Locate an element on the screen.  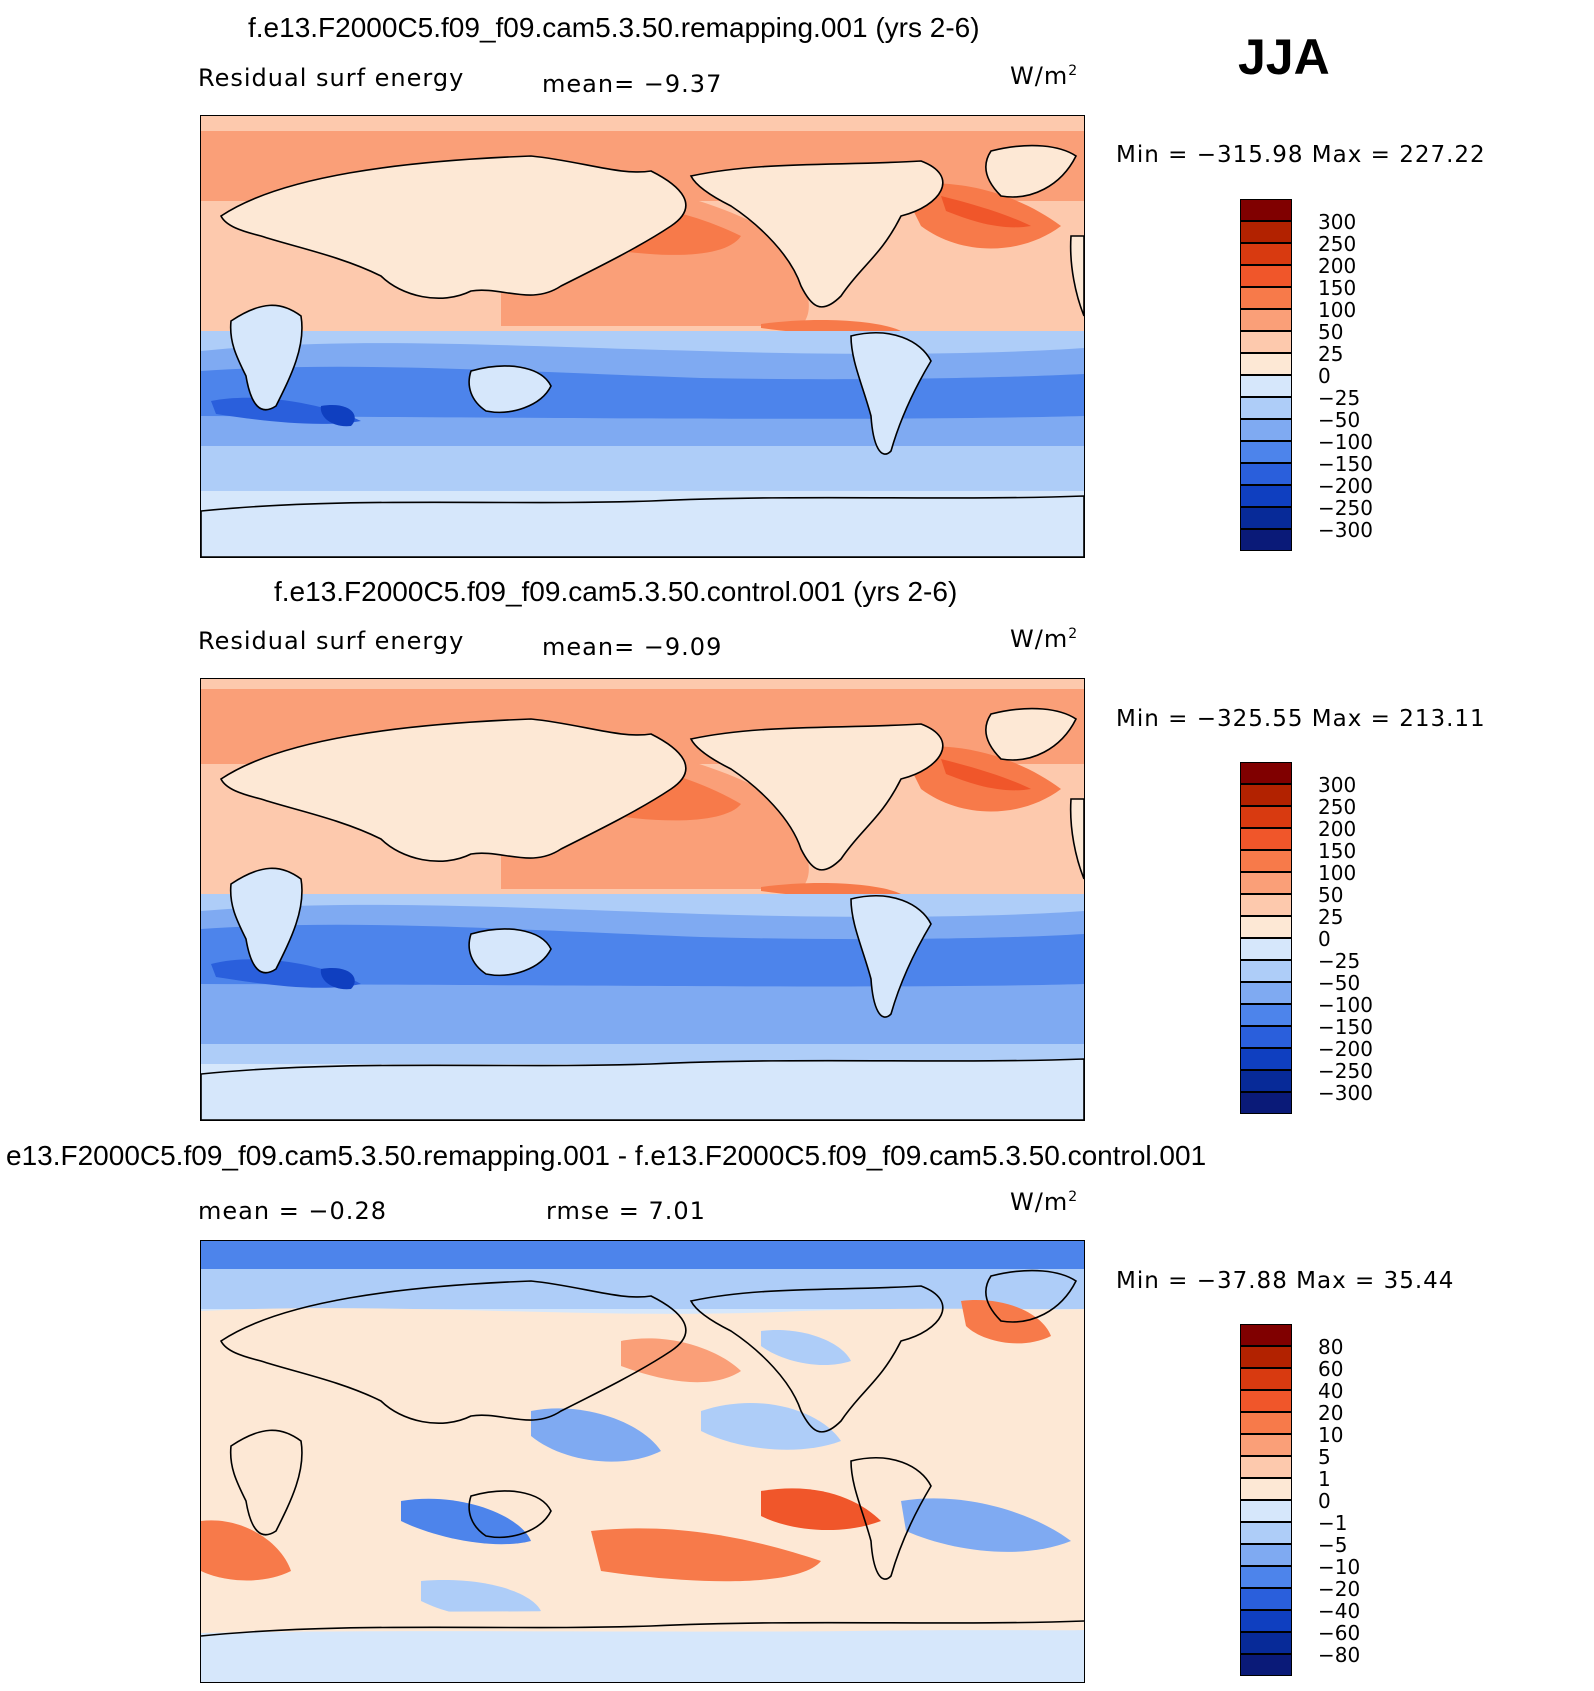
colorbar-tick-label: −60 is located at coordinates (1339, 1633).